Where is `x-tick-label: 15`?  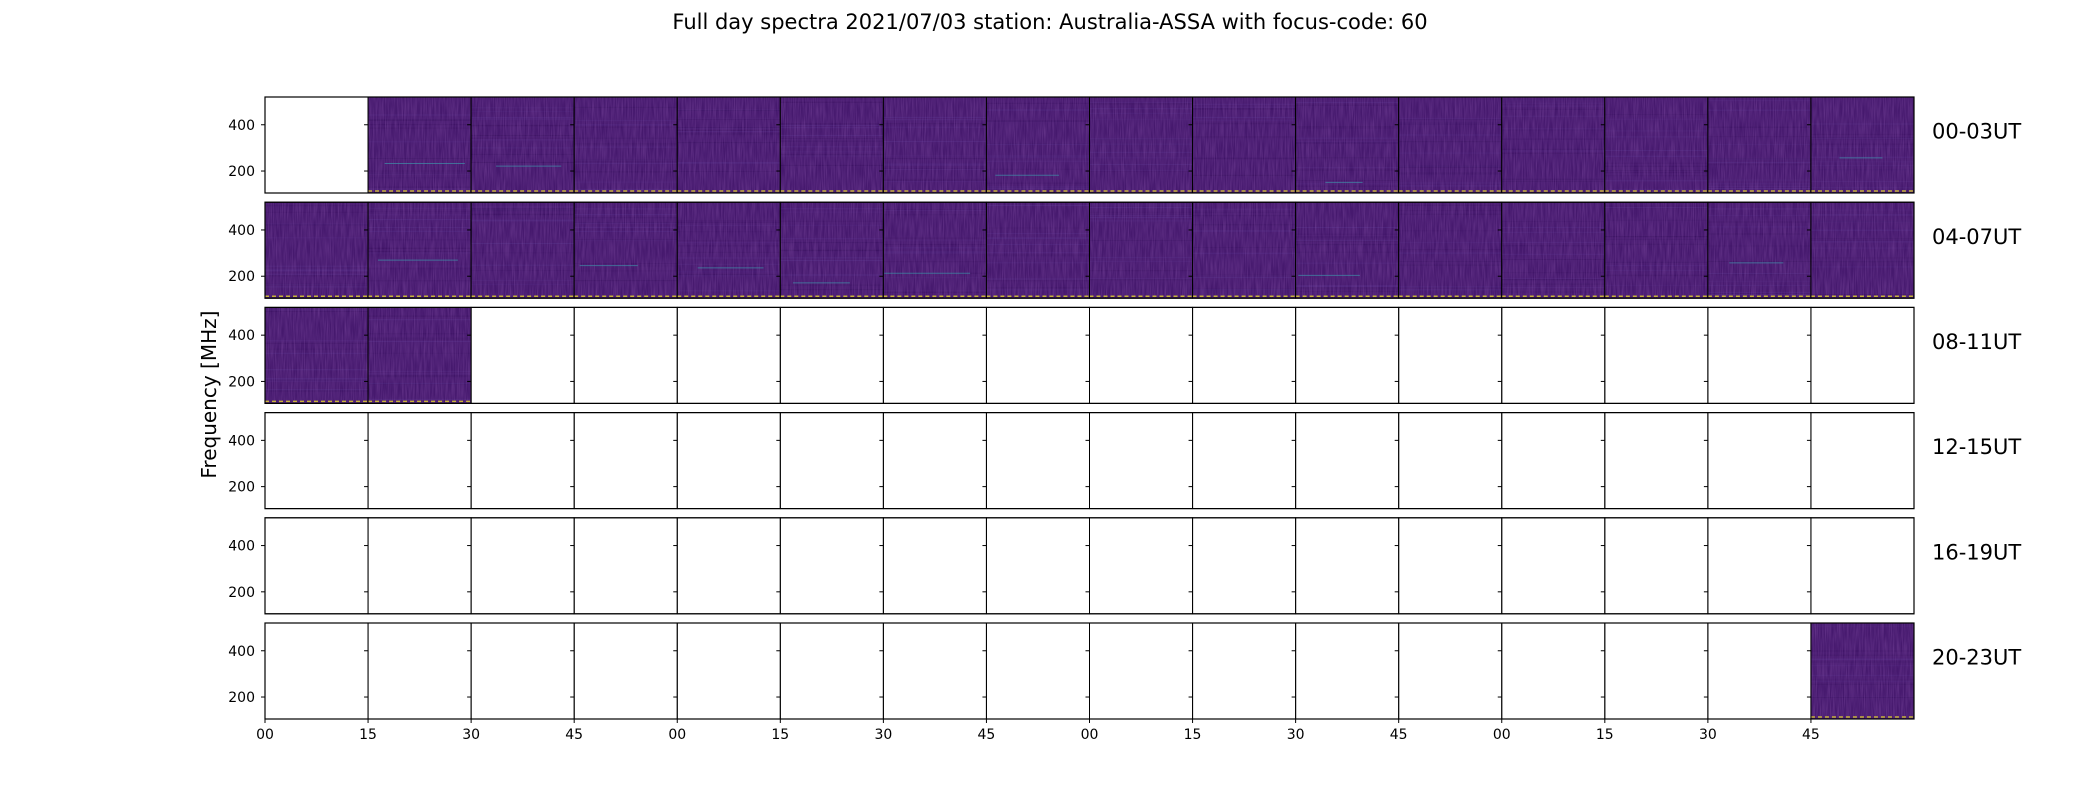 x-tick-label: 15 is located at coordinates (368, 735).